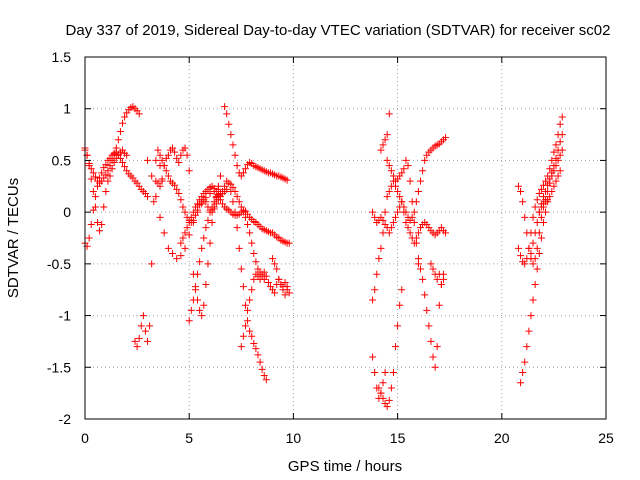 The height and width of the screenshot is (480, 640). I want to click on series-s16, so click(409, 222).